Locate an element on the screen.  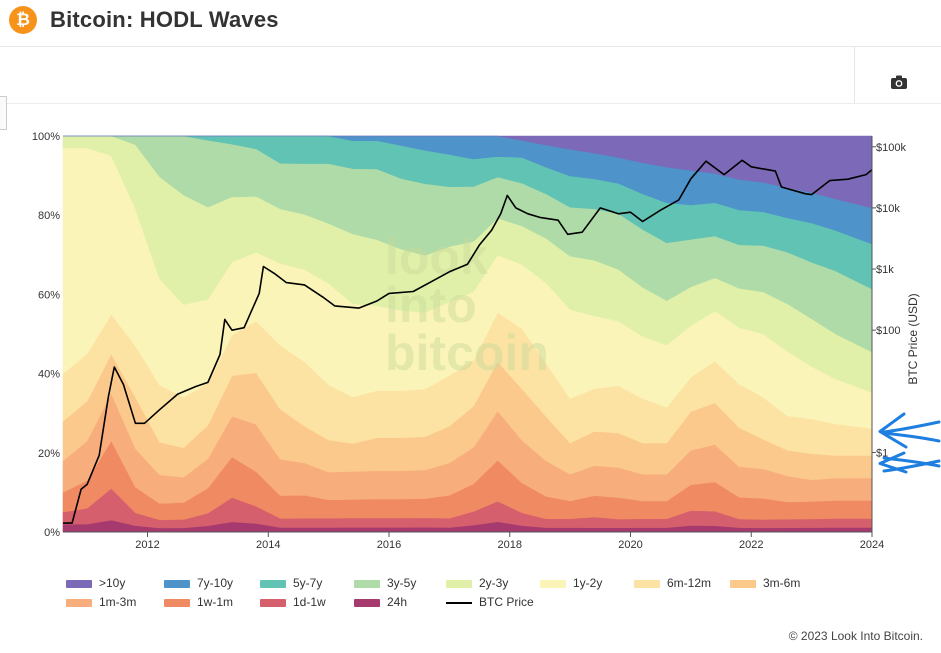
legend-item: 1d-1w is located at coordinates (293, 602).